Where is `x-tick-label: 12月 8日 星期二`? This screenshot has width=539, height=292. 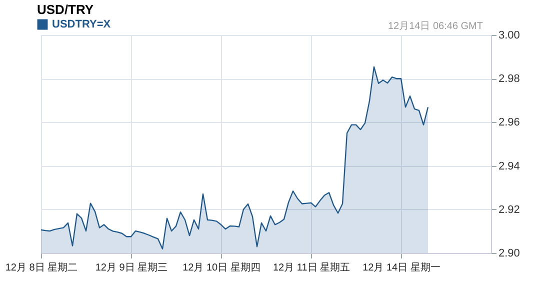 x-tick-label: 12月 8日 星期二 is located at coordinates (41, 268).